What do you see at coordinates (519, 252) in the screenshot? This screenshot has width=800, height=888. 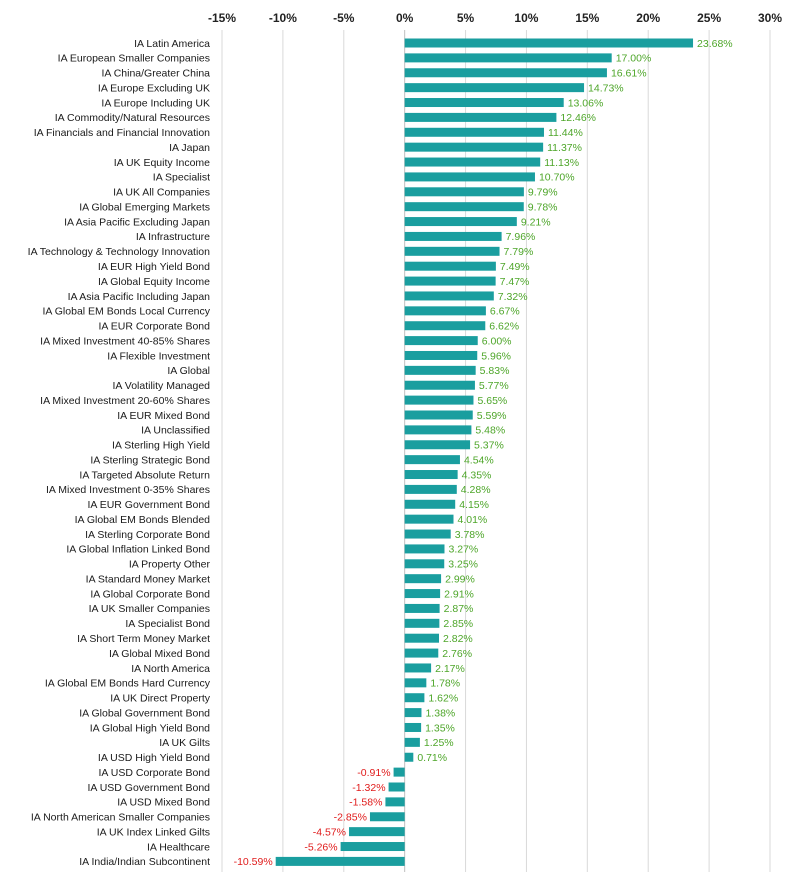 I see `data-label: 7.79%` at bounding box center [519, 252].